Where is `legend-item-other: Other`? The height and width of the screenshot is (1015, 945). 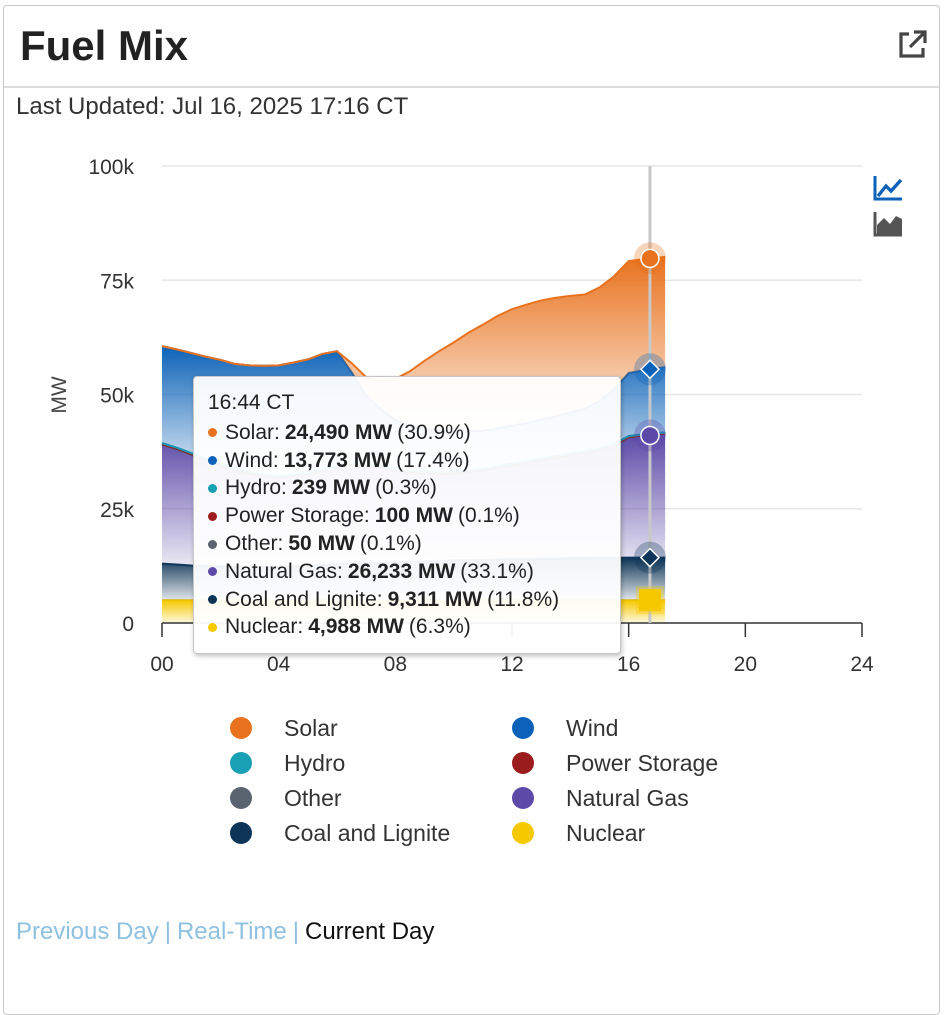 legend-item-other: Other is located at coordinates (286, 798).